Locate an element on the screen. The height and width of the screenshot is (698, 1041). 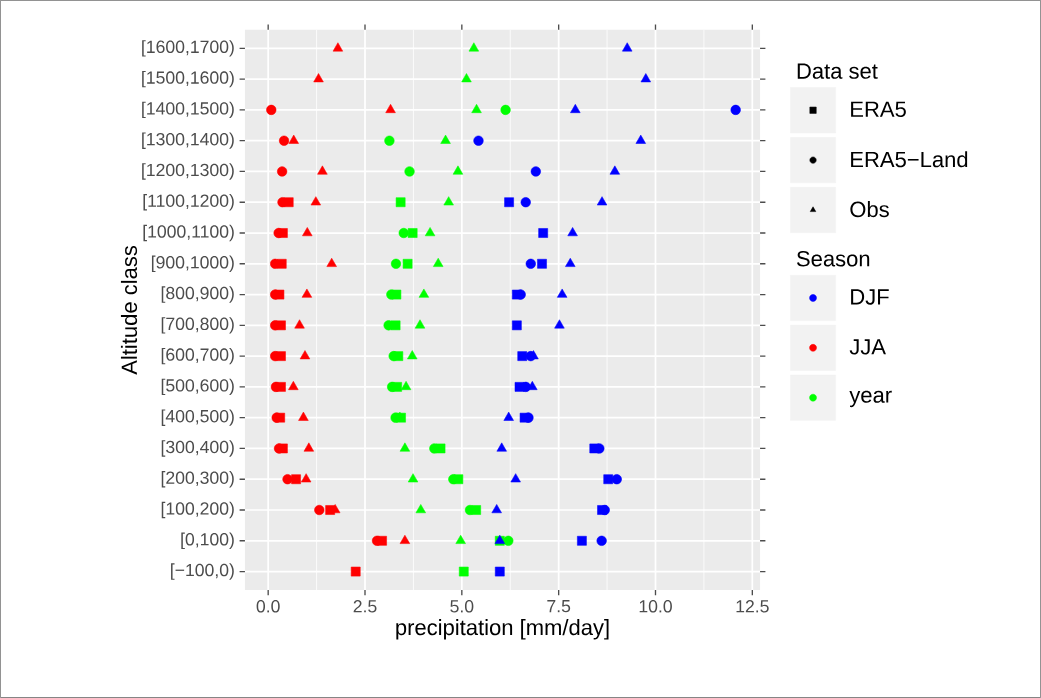
y-axis-title: Altitude class is located at coordinates (129, 310).